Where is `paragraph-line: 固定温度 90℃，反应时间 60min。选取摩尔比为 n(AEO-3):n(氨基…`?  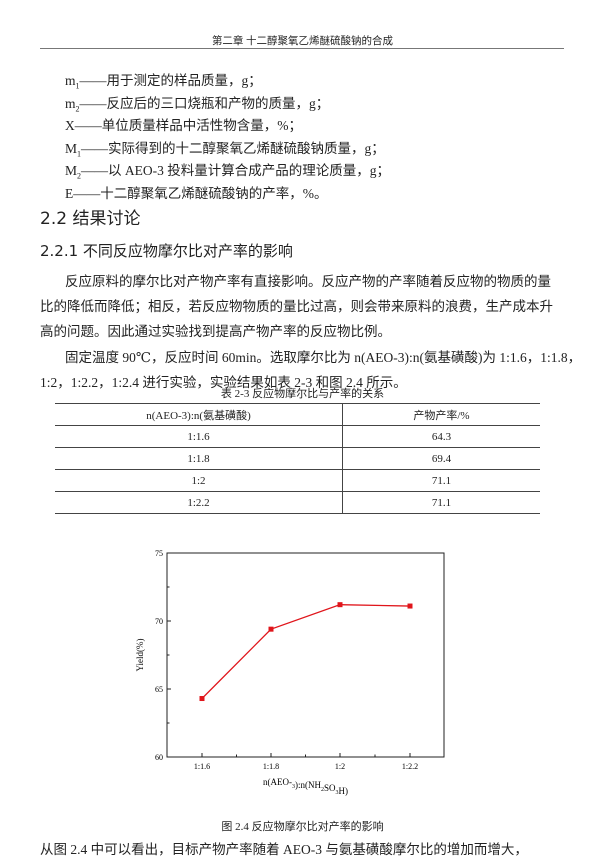
paragraph-line: 固定温度 90℃，反应时间 60min。选取摩尔比为 n(AEO-3):n(氨基… is located at coordinates (323, 357).